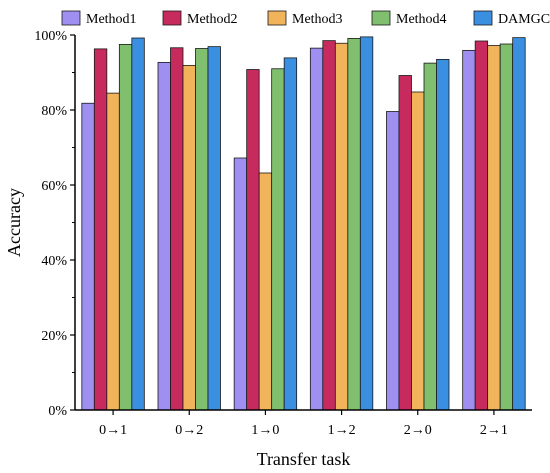  I want to click on x-axis-title: Transfer task, so click(304, 459).